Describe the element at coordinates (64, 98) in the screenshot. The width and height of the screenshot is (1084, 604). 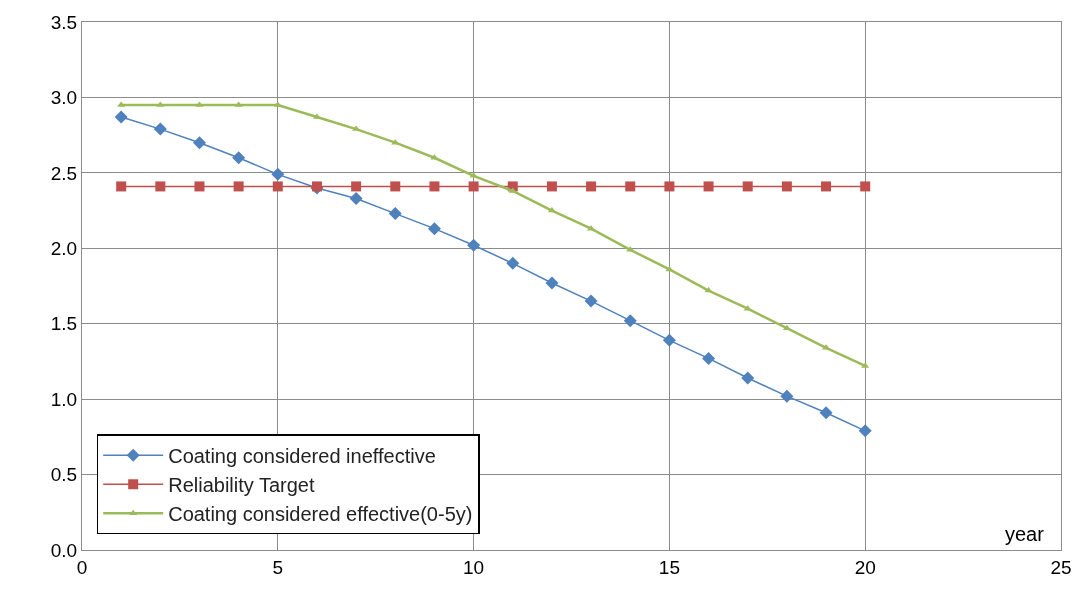
I see `y-tick-label: 3.0` at that location.